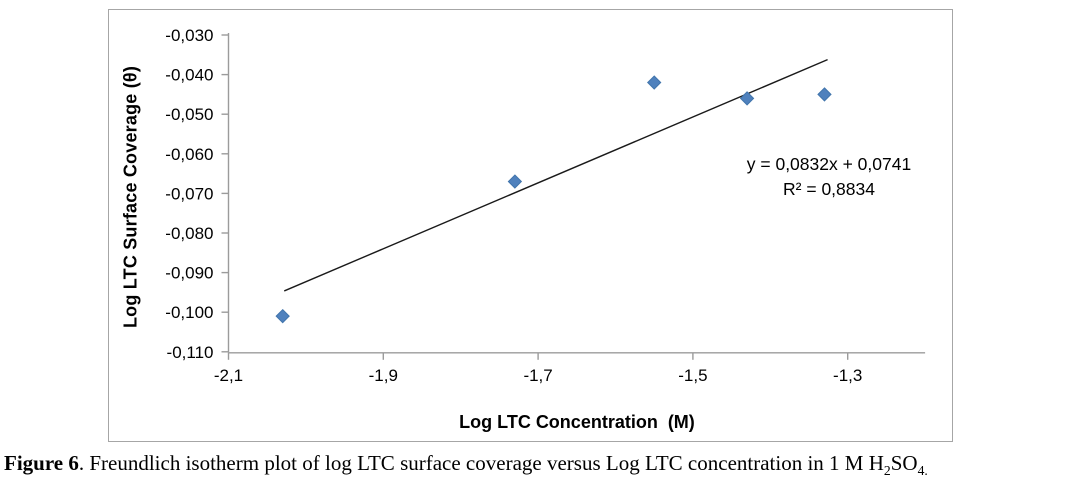 Image resolution: width=1069 pixels, height=490 pixels. Describe the element at coordinates (189, 35) in the screenshot. I see `y-axis-tick-label: -0,030` at that location.